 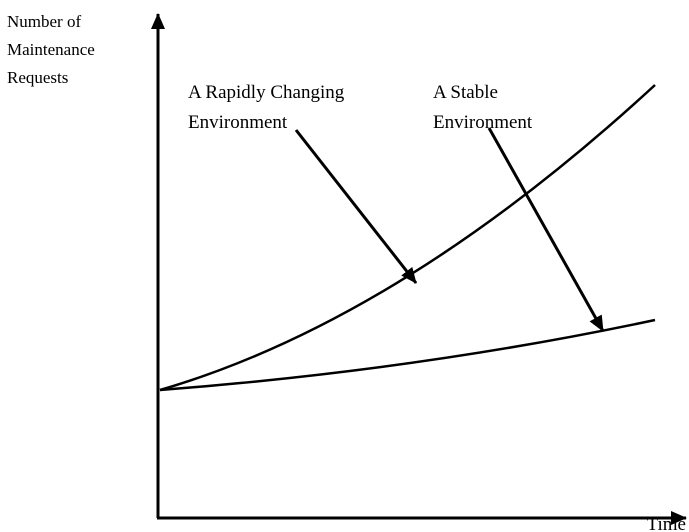 What do you see at coordinates (44, 21) in the screenshot?
I see `y-axis-label: Number of` at bounding box center [44, 21].